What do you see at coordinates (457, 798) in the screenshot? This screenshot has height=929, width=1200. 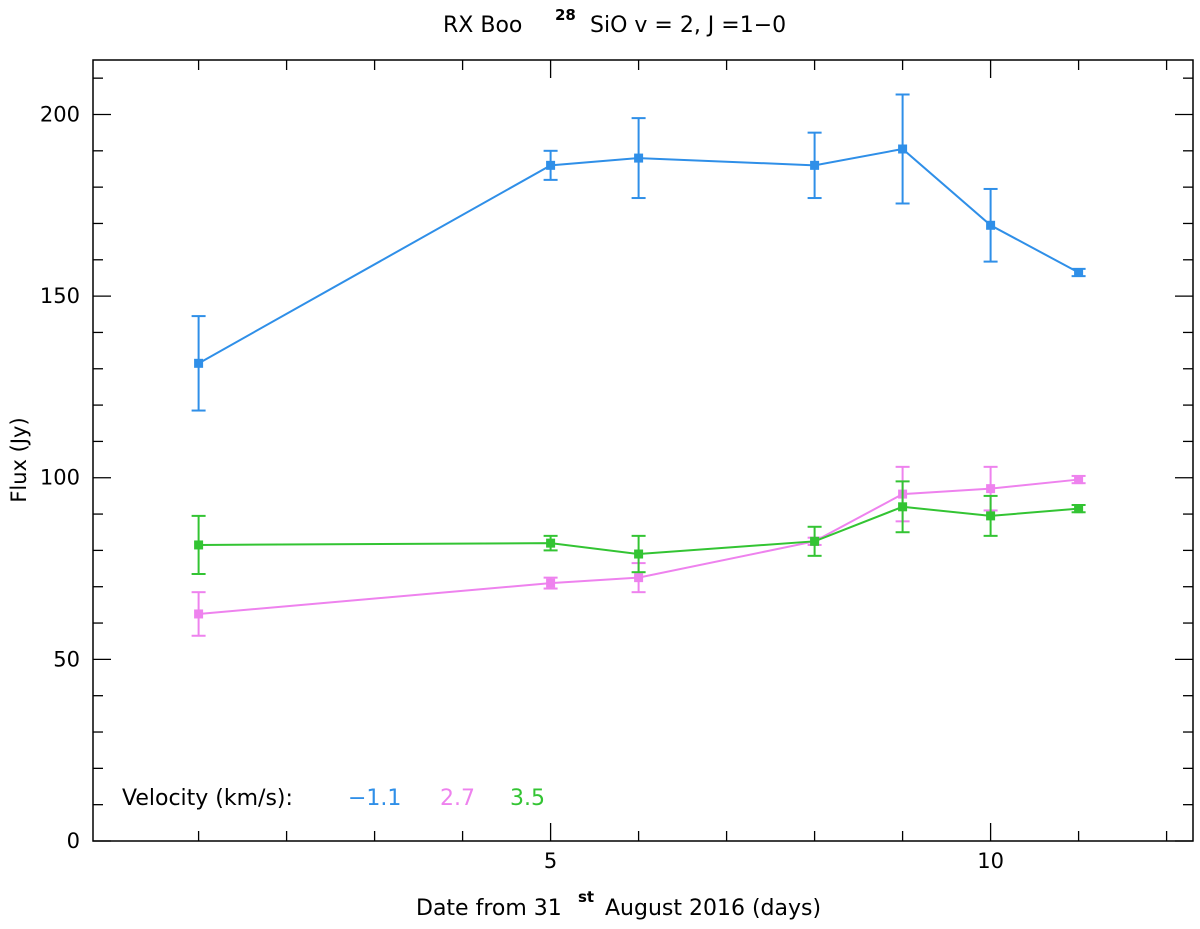 I see `legend-entry-series-2: 2.7` at bounding box center [457, 798].